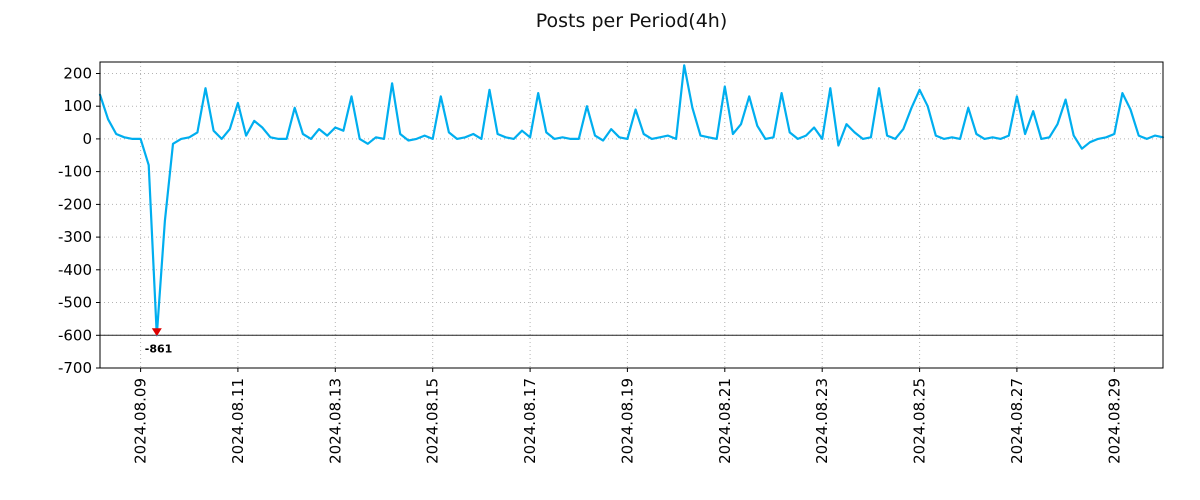 The width and height of the screenshot is (1200, 500). Describe the element at coordinates (75, 204) in the screenshot. I see `y-tick-label: -200` at that location.